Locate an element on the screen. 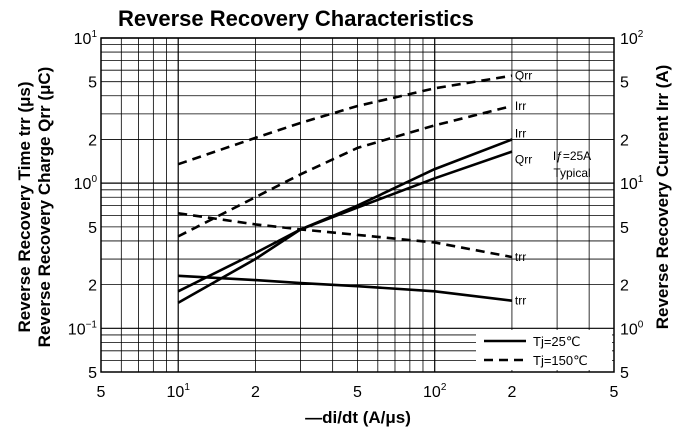 The image size is (688, 439). y-left-label-charge: Reverse Recovery Charge Qrr (μC) is located at coordinates (44, 207).